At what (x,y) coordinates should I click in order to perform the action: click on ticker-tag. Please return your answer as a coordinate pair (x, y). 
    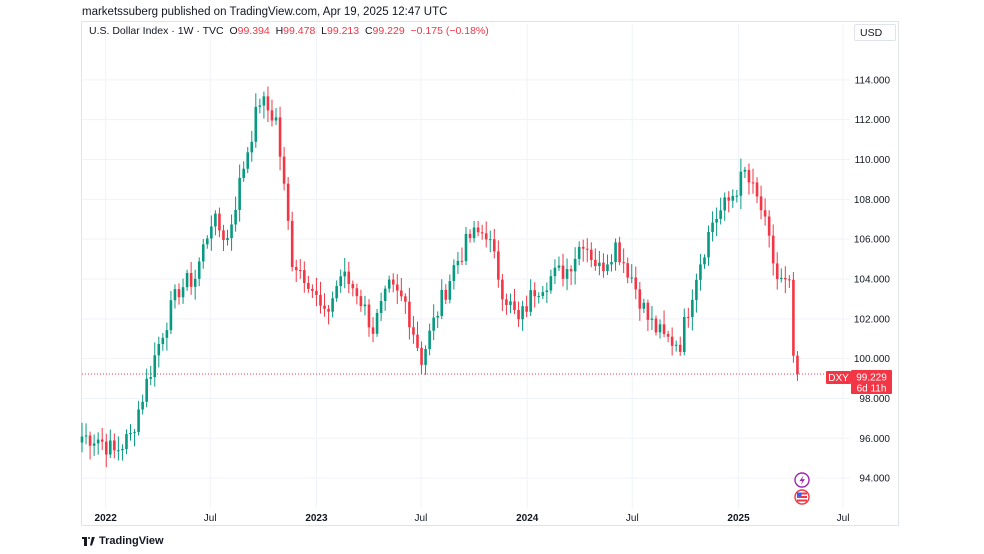
    Looking at the image, I should click on (838, 377).